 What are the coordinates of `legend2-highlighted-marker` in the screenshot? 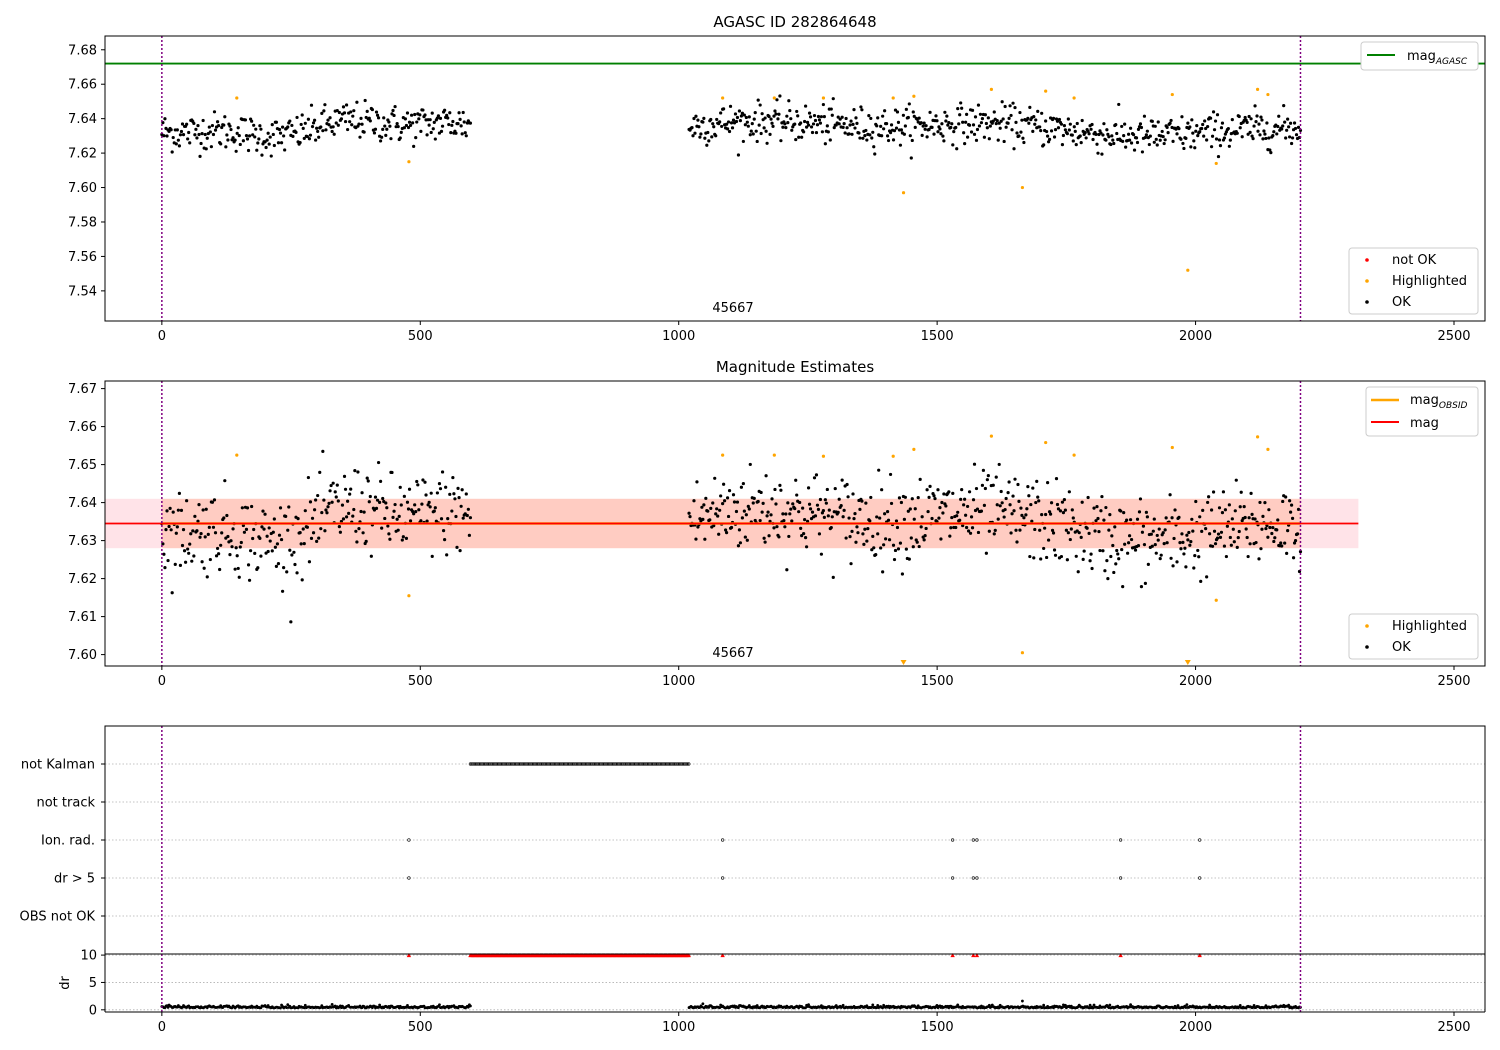 It's located at (1367, 626).